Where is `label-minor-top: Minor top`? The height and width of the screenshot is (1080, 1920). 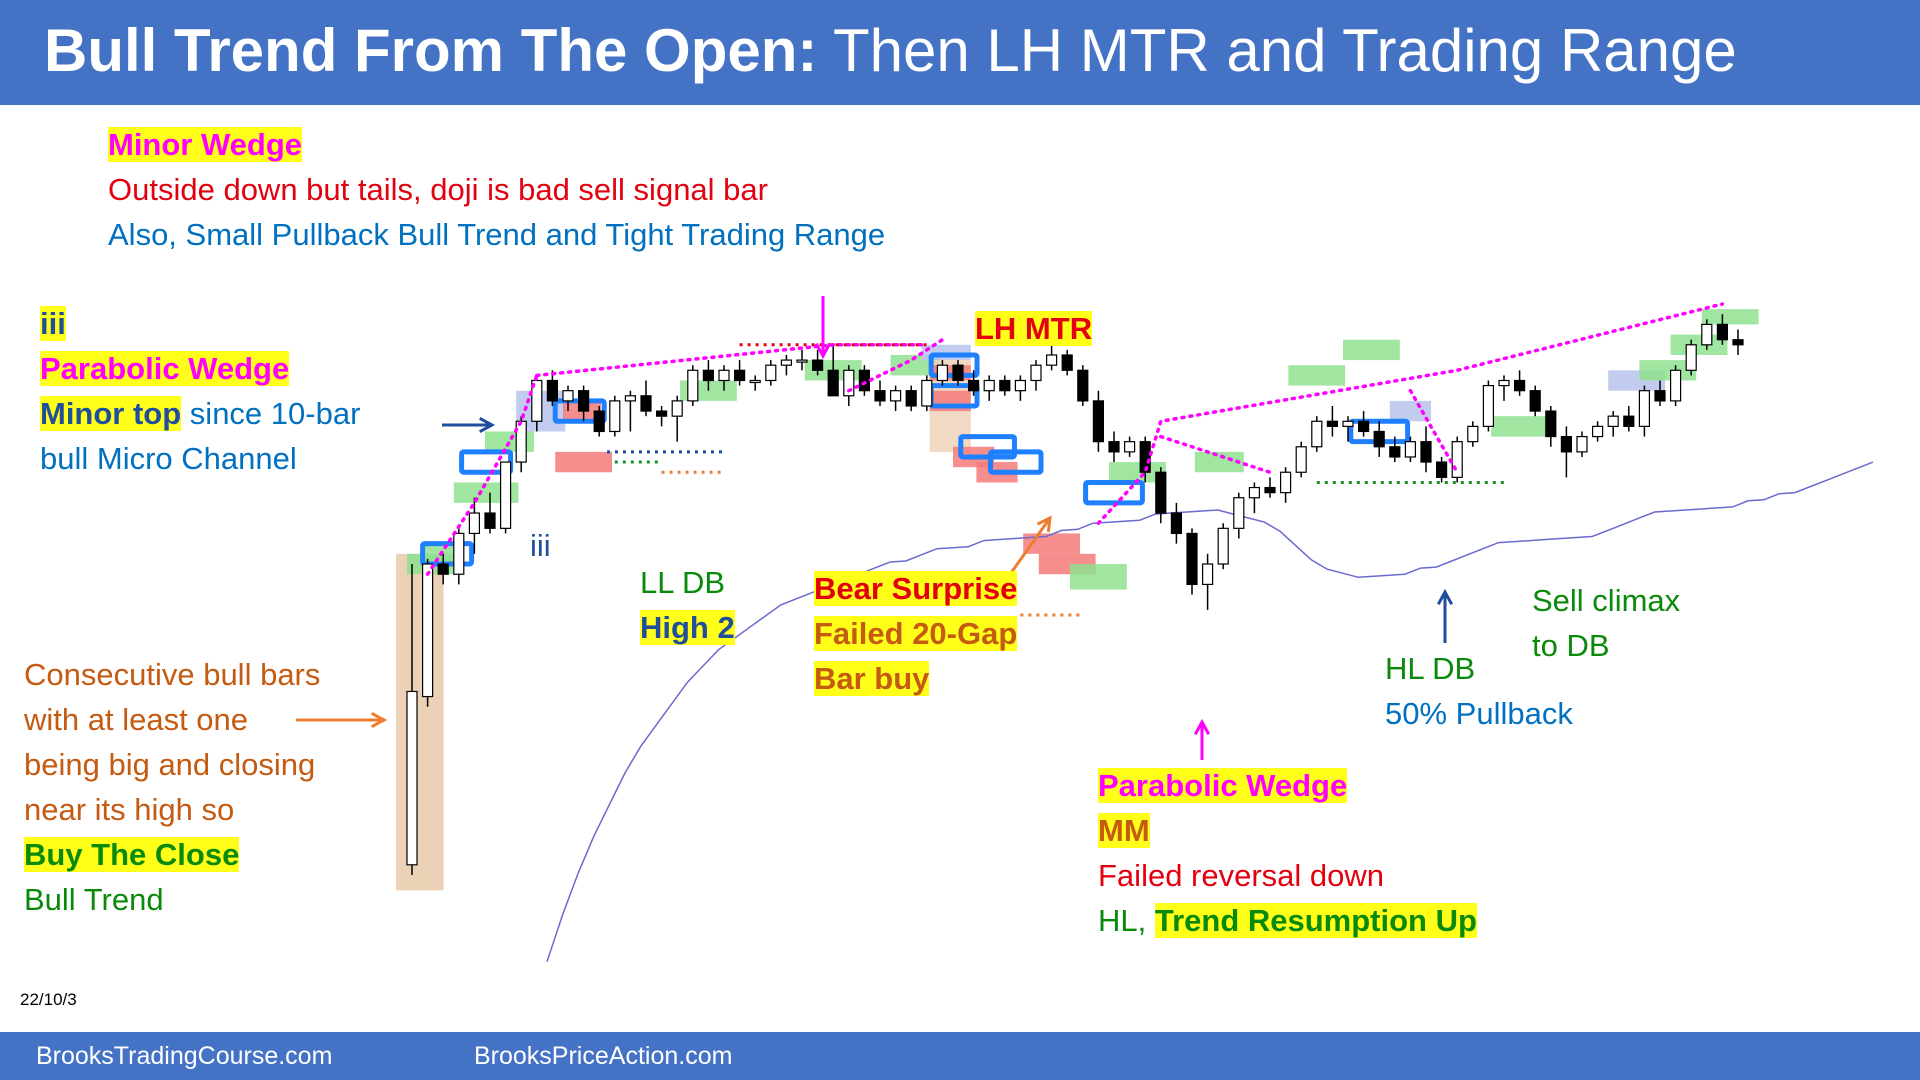
label-minor-top: Minor top is located at coordinates (111, 413).